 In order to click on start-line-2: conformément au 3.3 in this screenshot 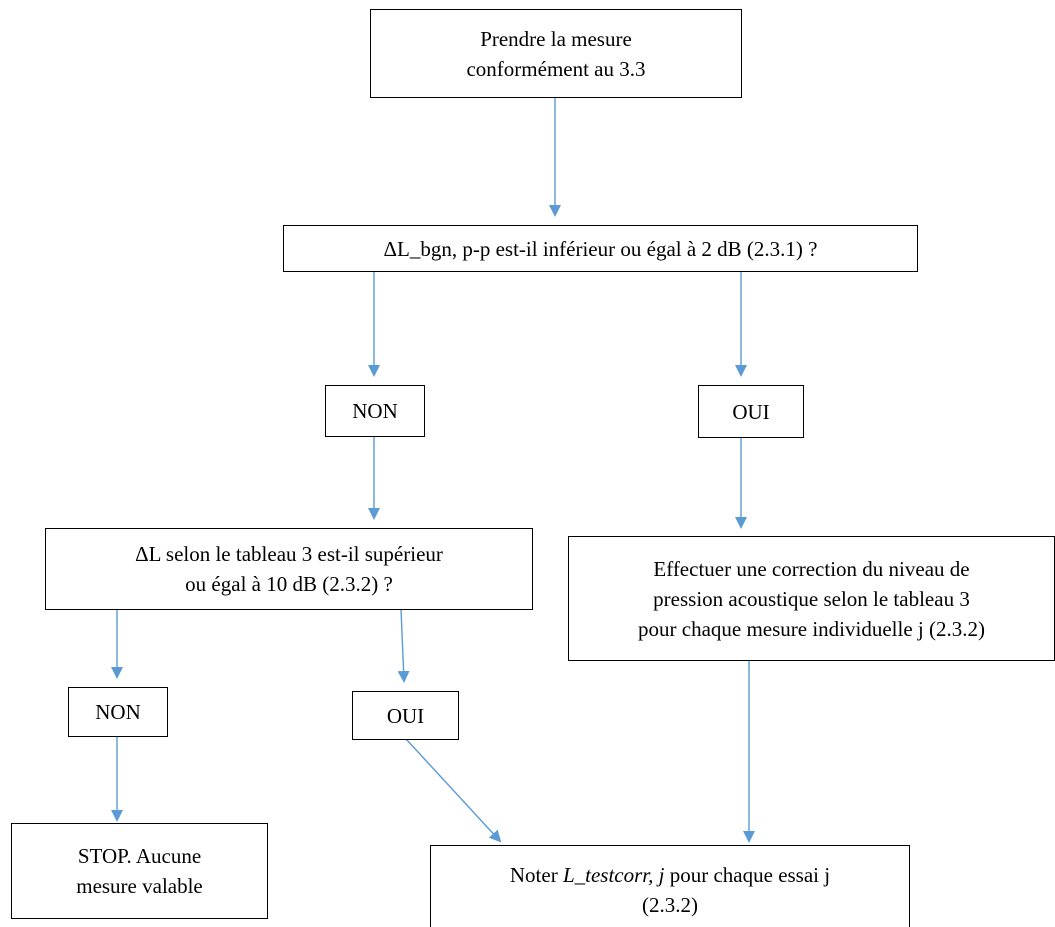, I will do `click(556, 68)`.